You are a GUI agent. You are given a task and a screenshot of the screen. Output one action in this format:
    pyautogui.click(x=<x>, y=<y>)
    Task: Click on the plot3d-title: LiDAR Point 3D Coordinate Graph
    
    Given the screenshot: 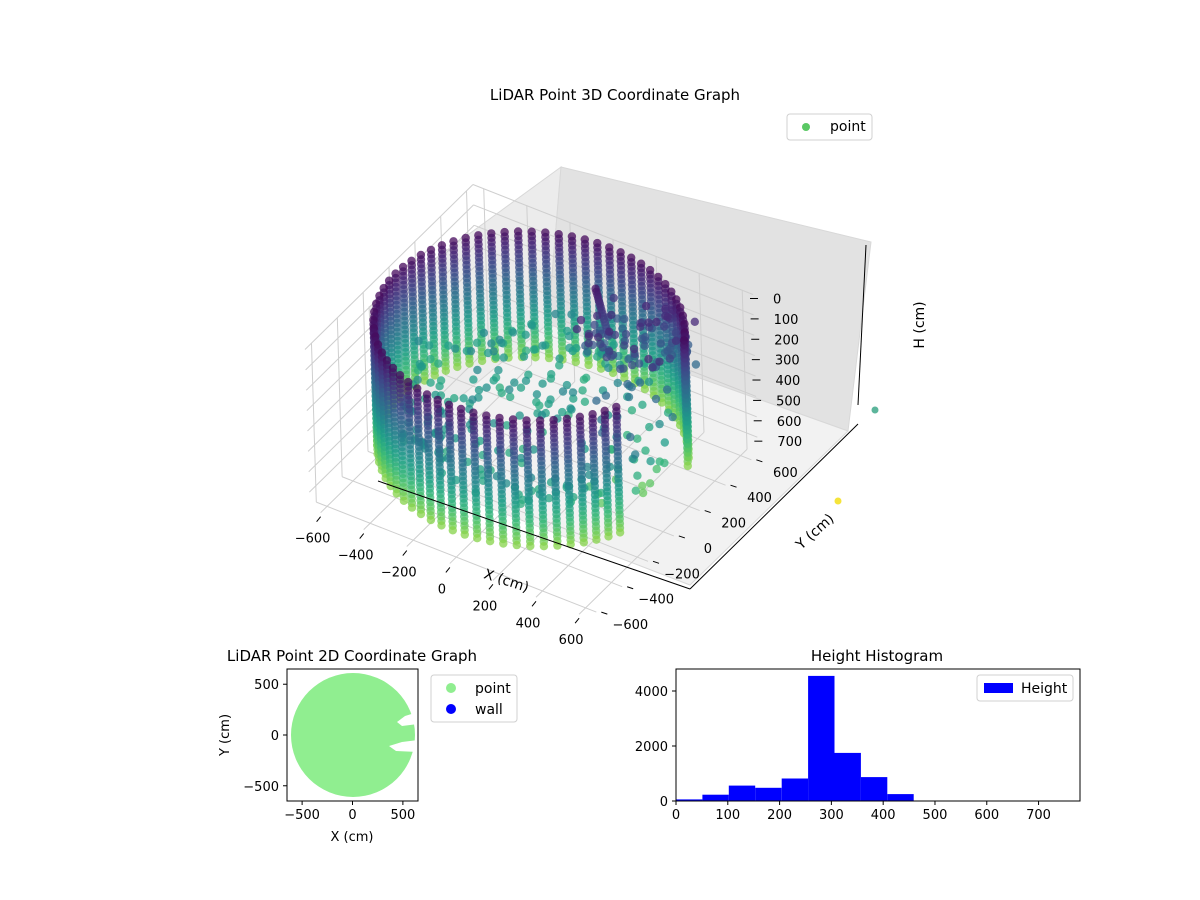 What is the action you would take?
    pyautogui.click(x=615, y=95)
    